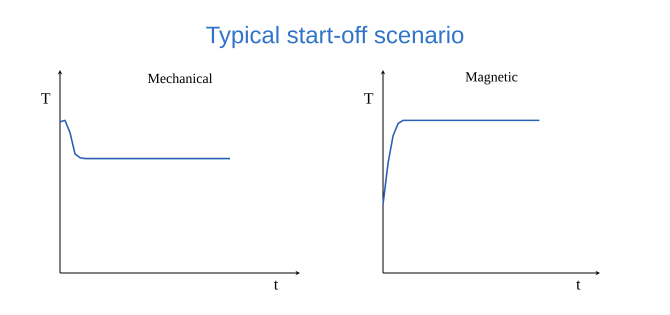  Describe the element at coordinates (492, 78) in the screenshot. I see `chart-subtitle: Magnetic` at that location.